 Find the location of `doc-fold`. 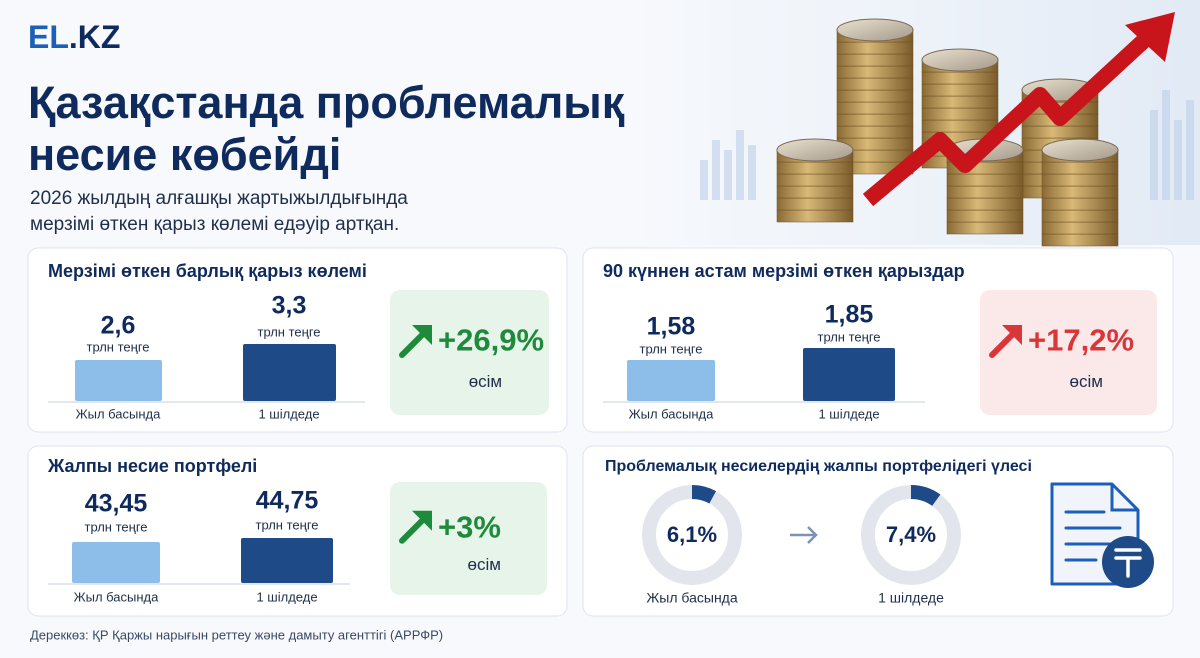

doc-fold is located at coordinates (1124, 498).